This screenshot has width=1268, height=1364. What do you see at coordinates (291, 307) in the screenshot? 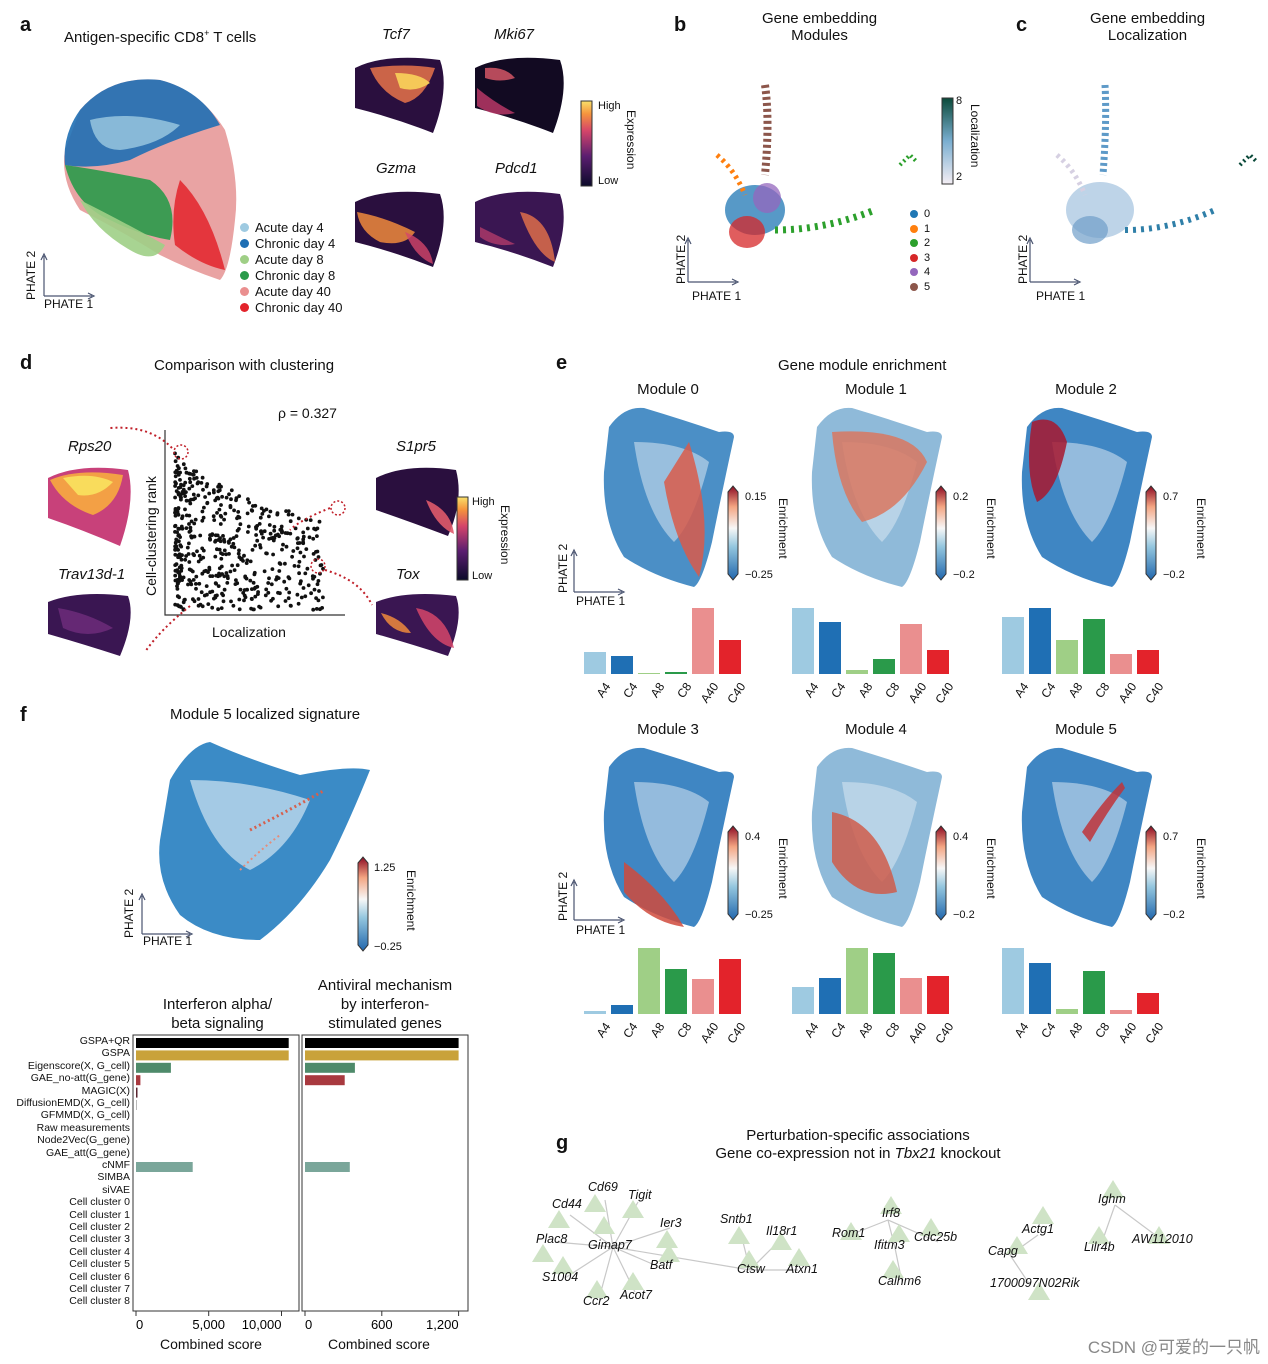
I see `legend-item: Chronic day 40` at bounding box center [291, 307].